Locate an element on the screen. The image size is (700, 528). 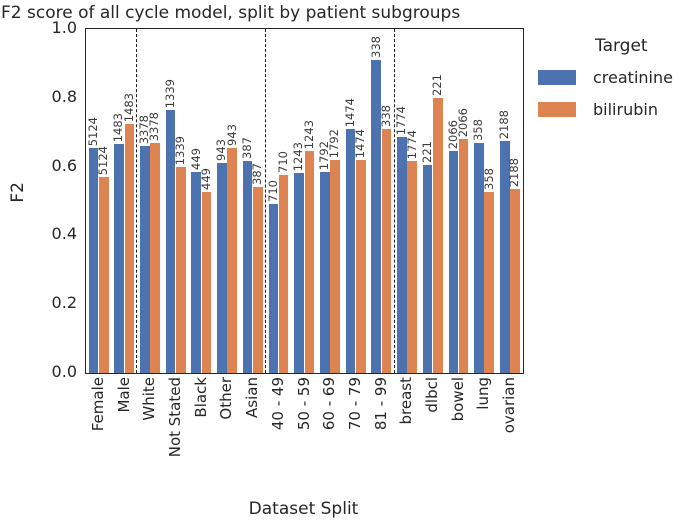
x-tick-label-breast: breast is located at coordinates (406, 401).